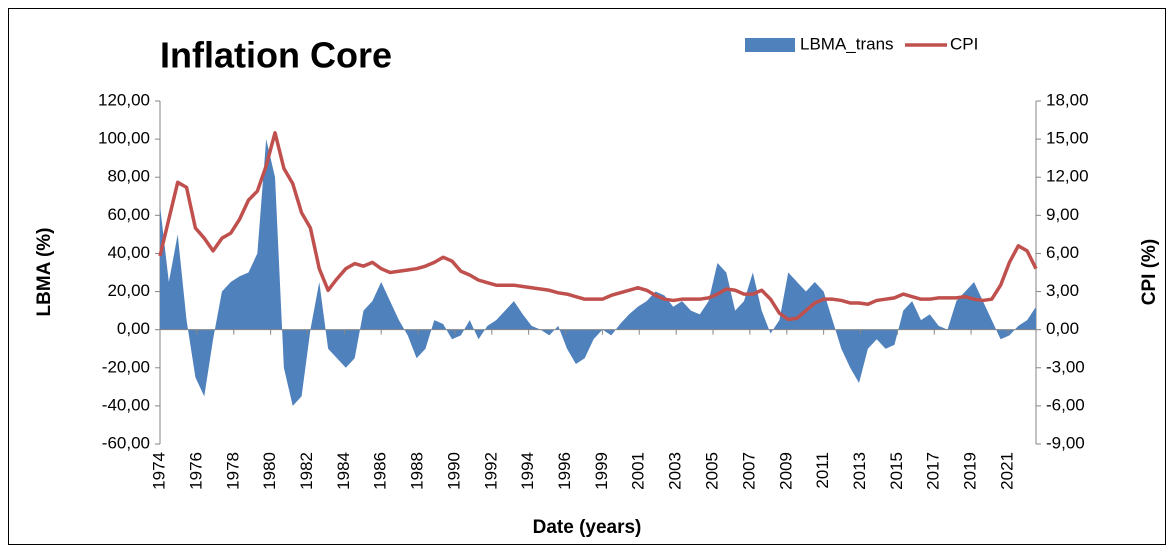 This screenshot has height=550, width=1174. What do you see at coordinates (847, 43) in the screenshot?
I see `legend-label: LBMA_trans` at bounding box center [847, 43].